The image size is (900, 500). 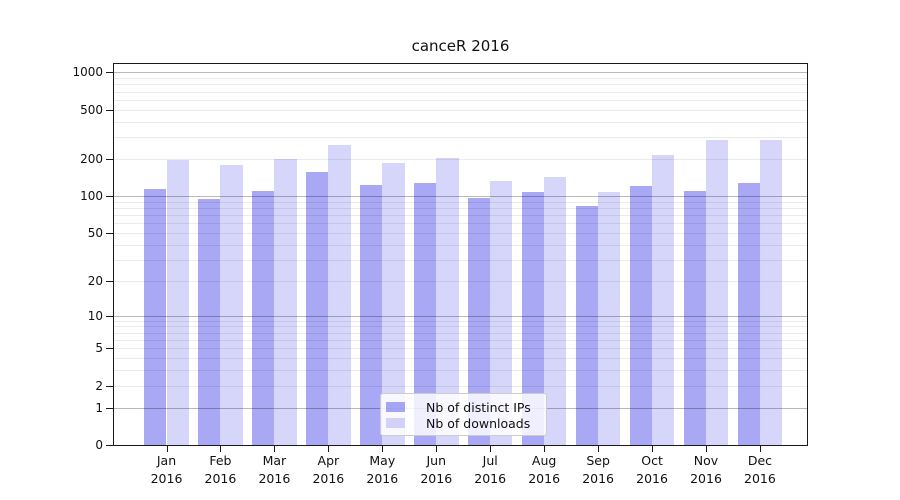 What do you see at coordinates (652, 460) in the screenshot?
I see `x-tick-month-oct: Oct` at bounding box center [652, 460].